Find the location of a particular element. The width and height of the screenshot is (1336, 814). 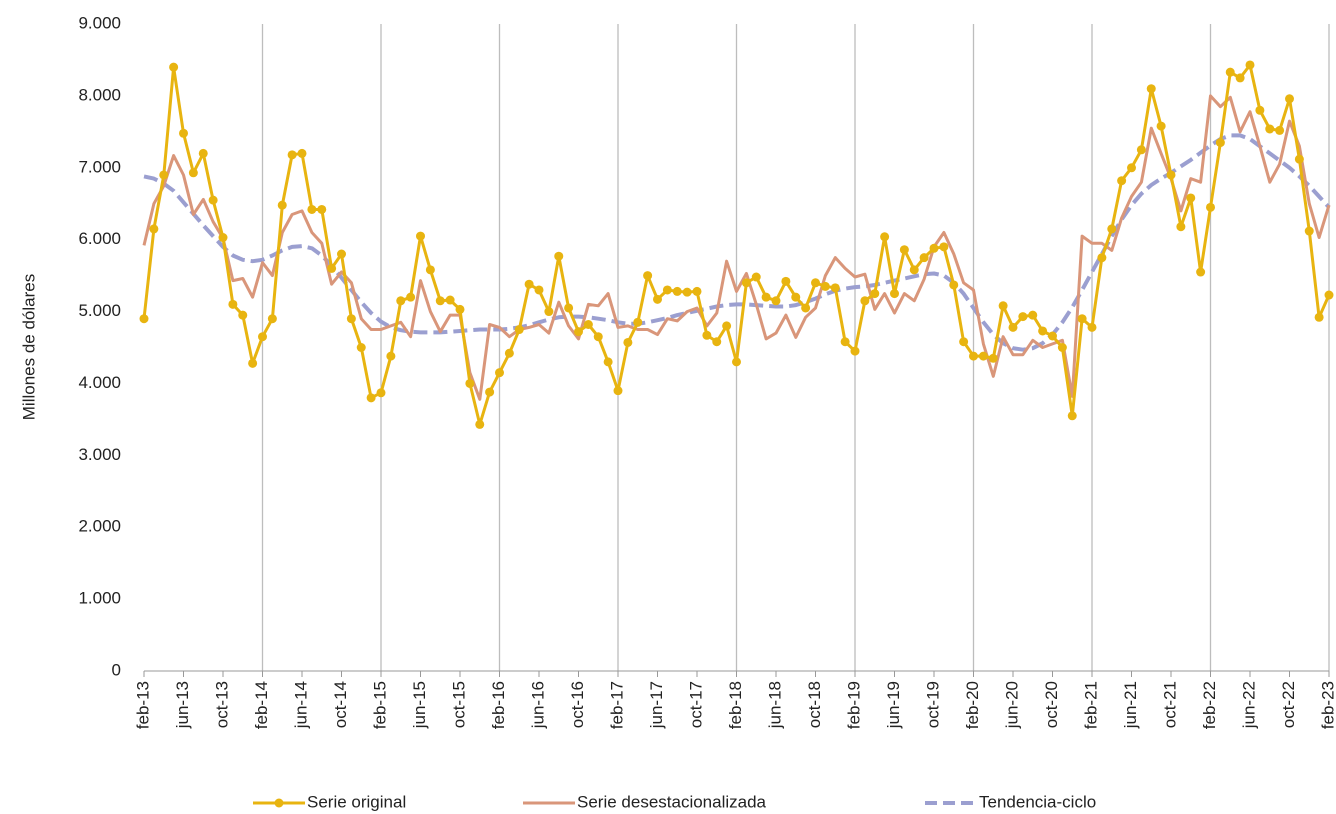

x-tick-label: feb-22 is located at coordinates (1209, 705).